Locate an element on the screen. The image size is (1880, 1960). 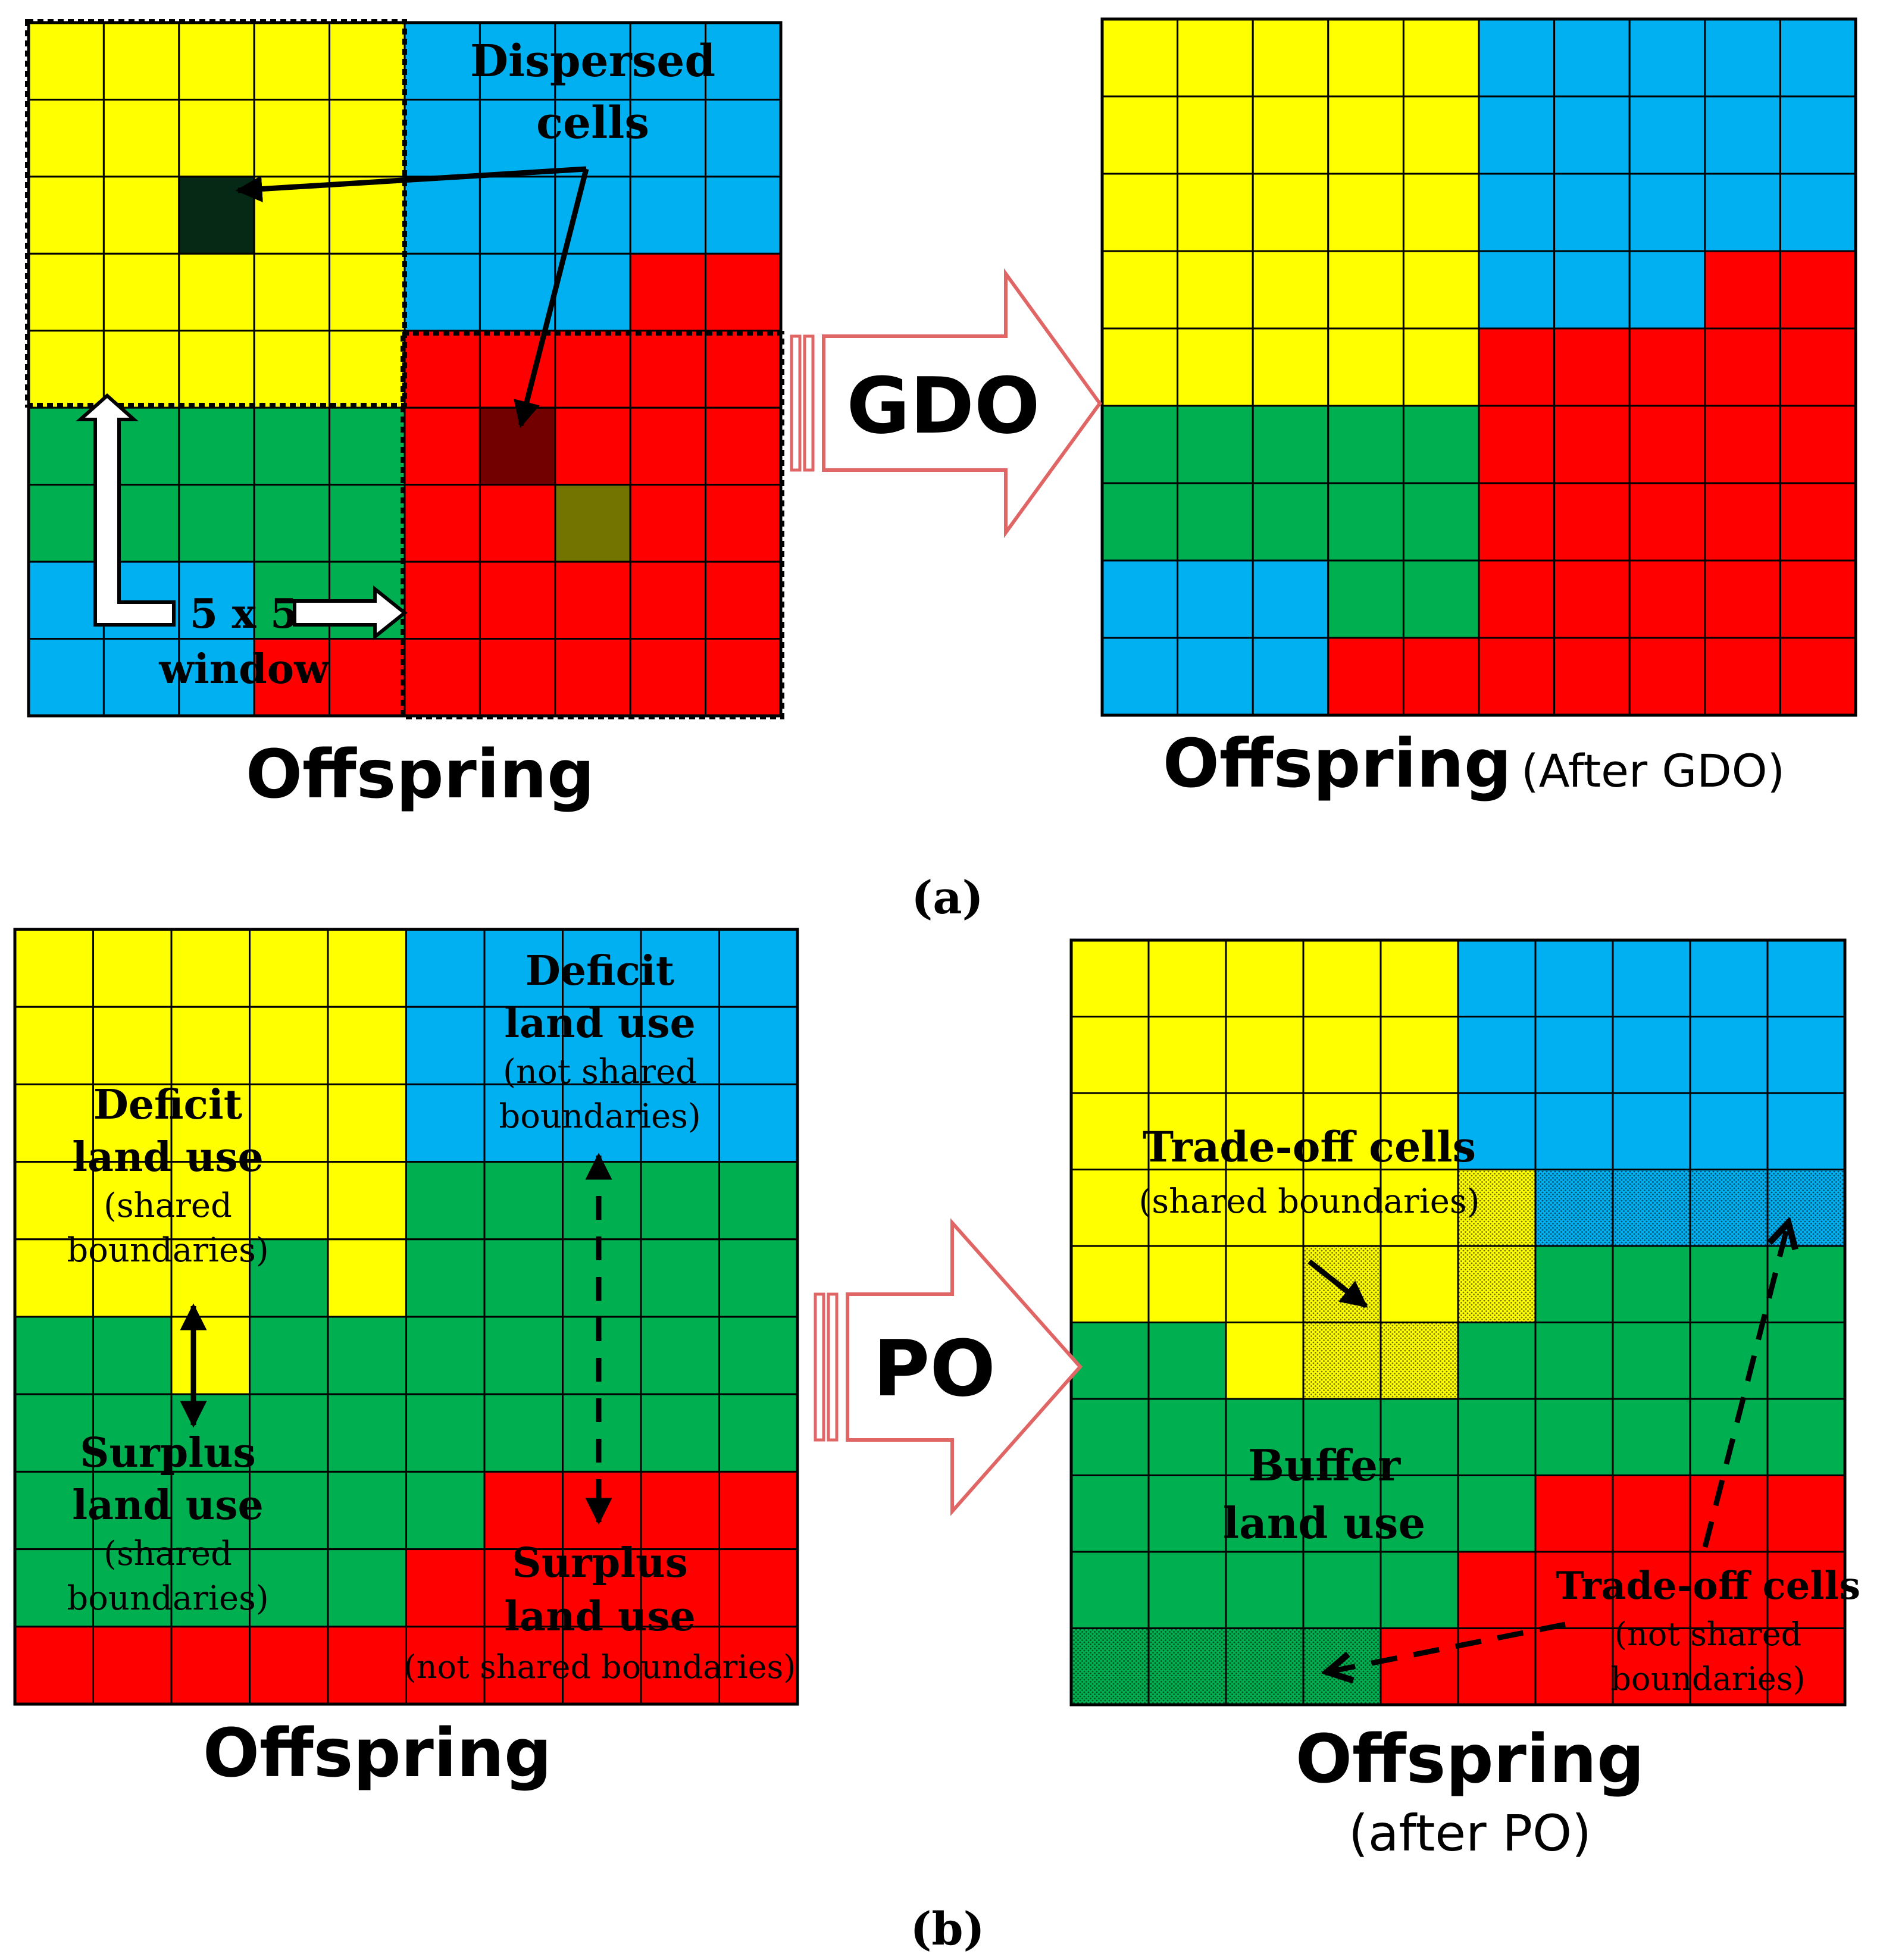
label-surplus-ns-3: (not shared boundaries) is located at coordinates (600, 1667).